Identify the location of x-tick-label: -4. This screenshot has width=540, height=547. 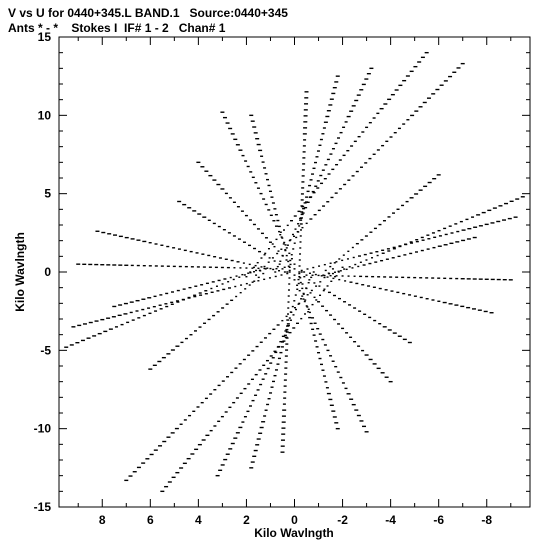
(390, 520).